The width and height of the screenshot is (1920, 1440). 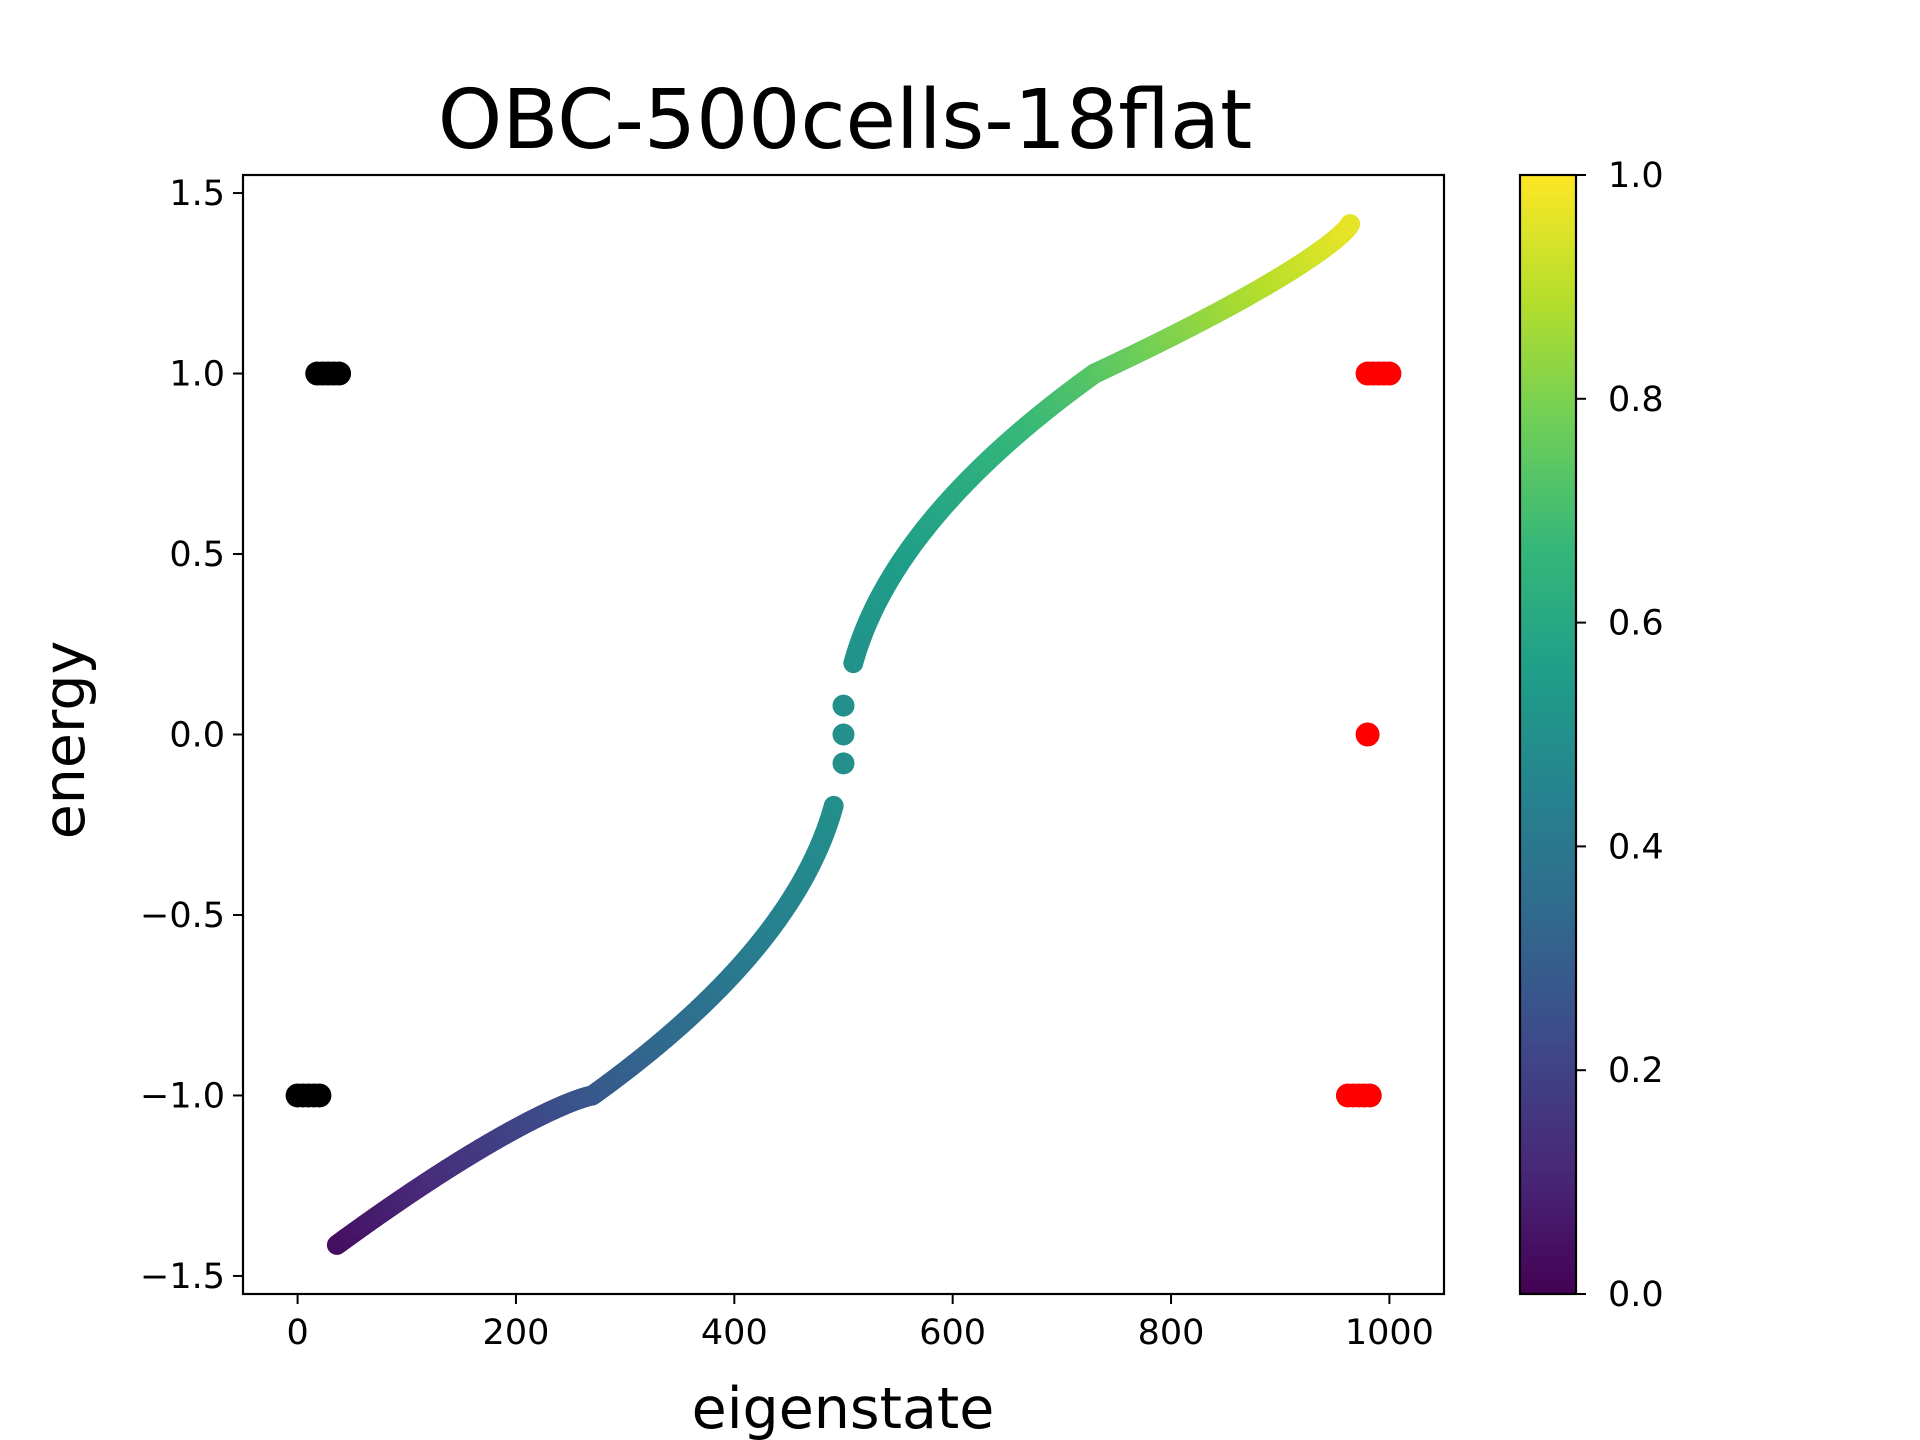 What do you see at coordinates (843, 1408) in the screenshot?
I see `x-axis-label: eigenstate` at bounding box center [843, 1408].